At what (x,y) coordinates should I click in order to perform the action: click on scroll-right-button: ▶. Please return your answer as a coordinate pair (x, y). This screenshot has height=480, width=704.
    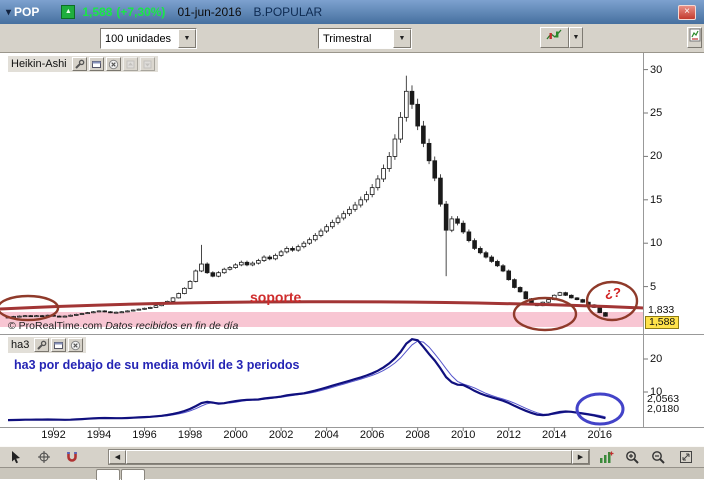
    Looking at the image, I should click on (580, 457).